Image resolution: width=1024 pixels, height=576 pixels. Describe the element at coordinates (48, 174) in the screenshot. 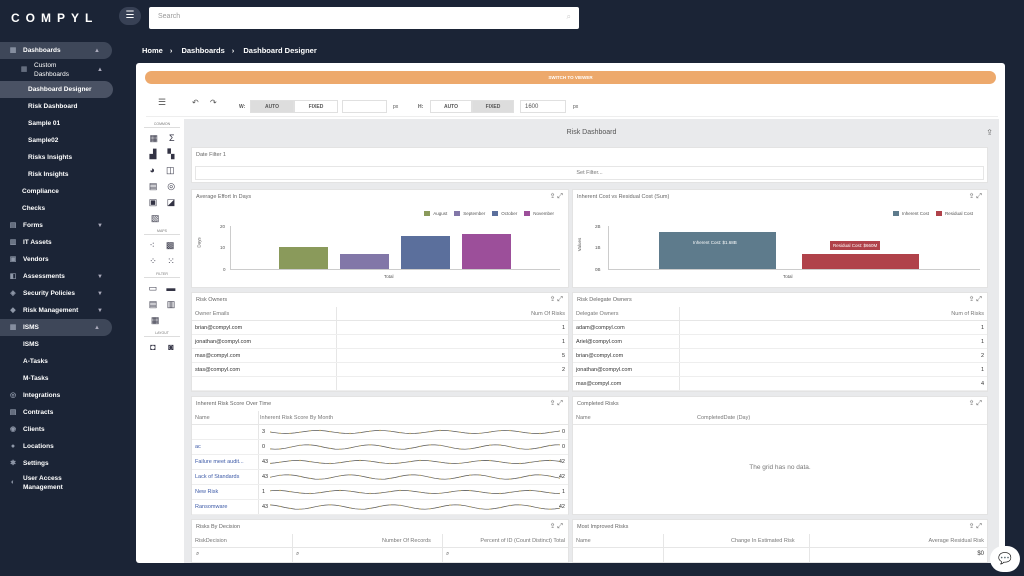

I see `nav-risk-insights: Risk Insights` at that location.